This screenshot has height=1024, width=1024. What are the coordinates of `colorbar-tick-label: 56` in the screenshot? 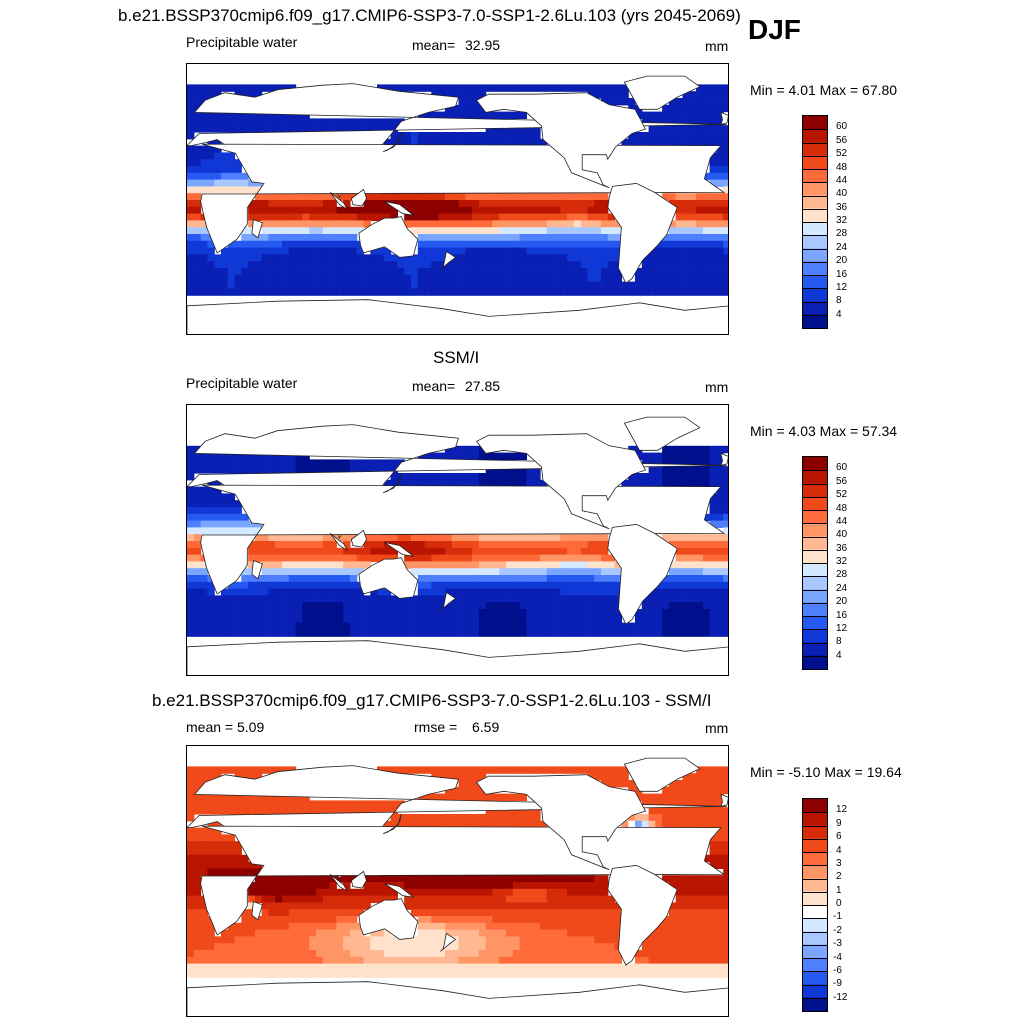 It's located at (842, 481).